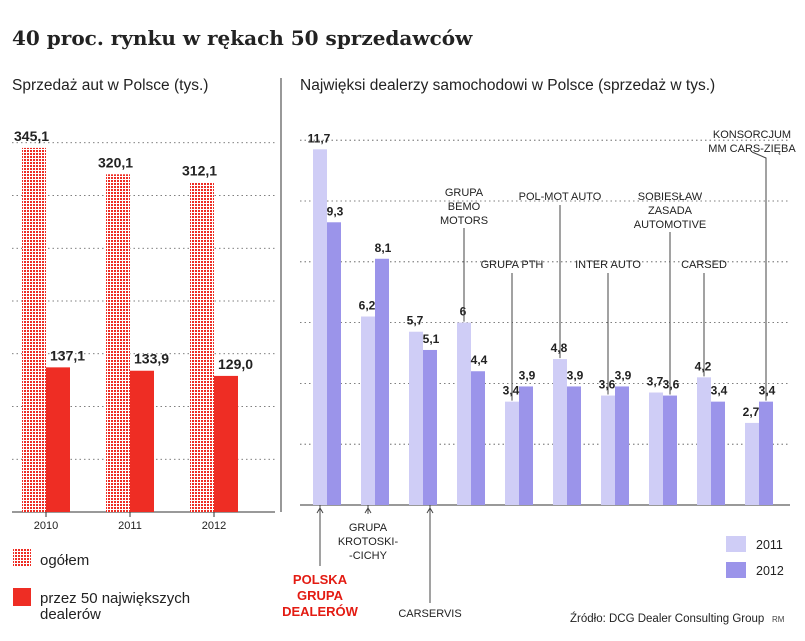 This screenshot has height=641, width=805. Describe the element at coordinates (415, 321) in the screenshot. I see `label-2011-carservis: 5,7` at that location.